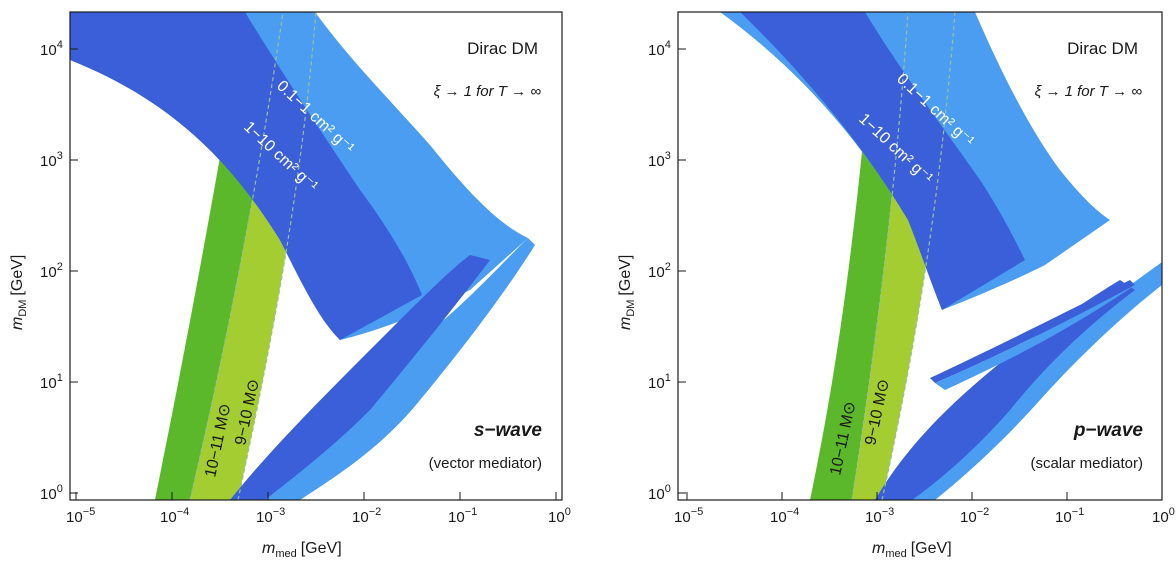 The image size is (1176, 566). What do you see at coordinates (1032, 331) in the screenshot?
I see `band-sigma-mid-branch` at bounding box center [1032, 331].